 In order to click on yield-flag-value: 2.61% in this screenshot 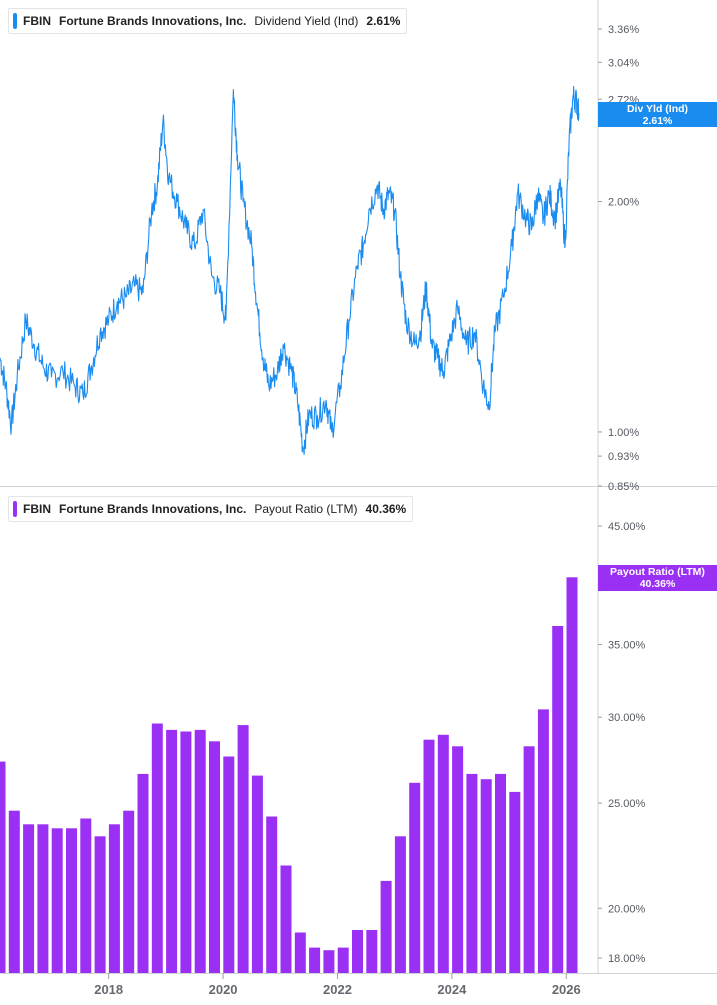, I will do `click(657, 121)`.